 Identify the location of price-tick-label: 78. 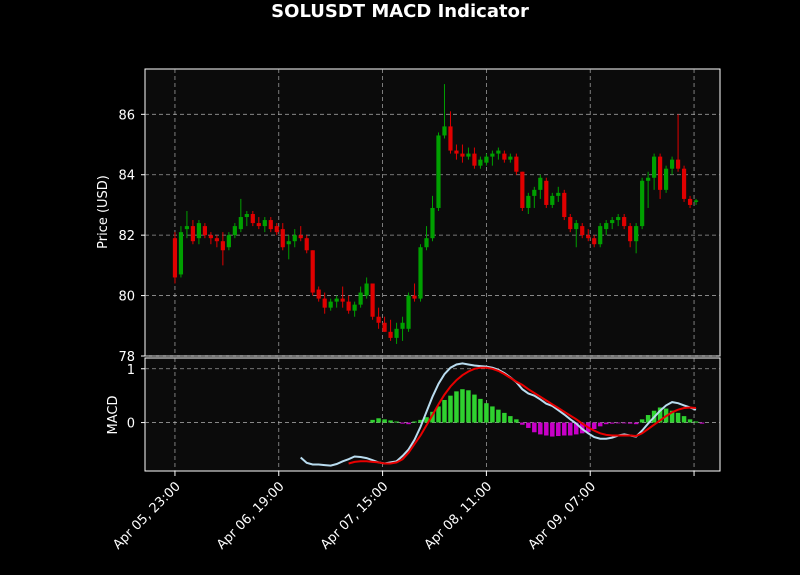
(126, 357).